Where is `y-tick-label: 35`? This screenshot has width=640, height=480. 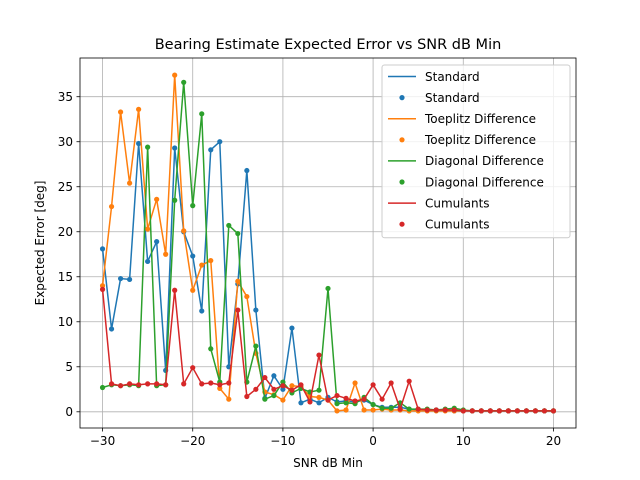 y-tick-label: 35 is located at coordinates (65, 97).